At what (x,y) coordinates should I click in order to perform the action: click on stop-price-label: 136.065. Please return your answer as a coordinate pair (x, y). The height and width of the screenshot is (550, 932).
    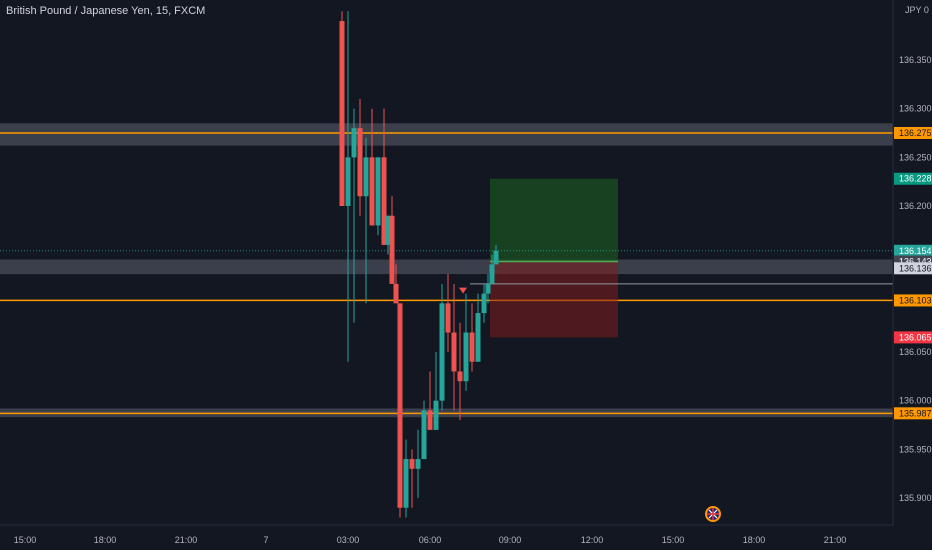
    Looking at the image, I should click on (915, 337).